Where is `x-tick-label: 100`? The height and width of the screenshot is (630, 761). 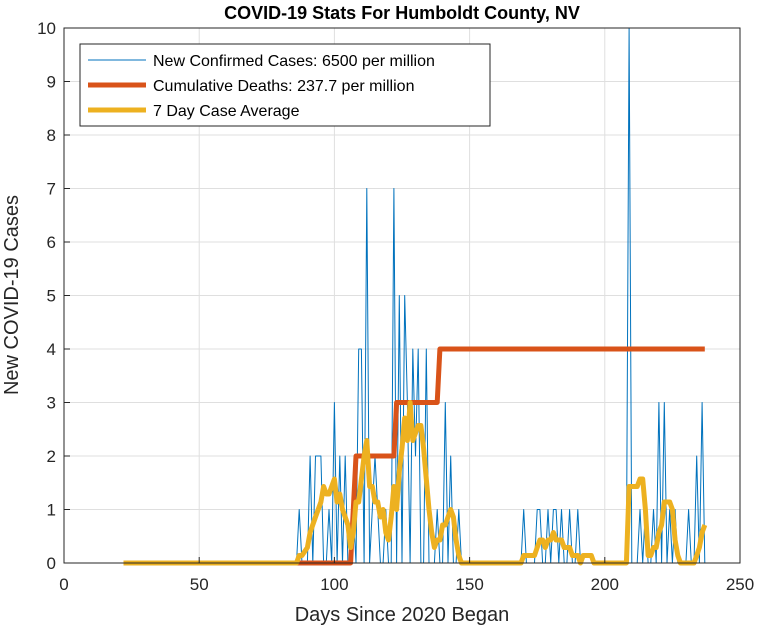 x-tick-label: 100 is located at coordinates (334, 584).